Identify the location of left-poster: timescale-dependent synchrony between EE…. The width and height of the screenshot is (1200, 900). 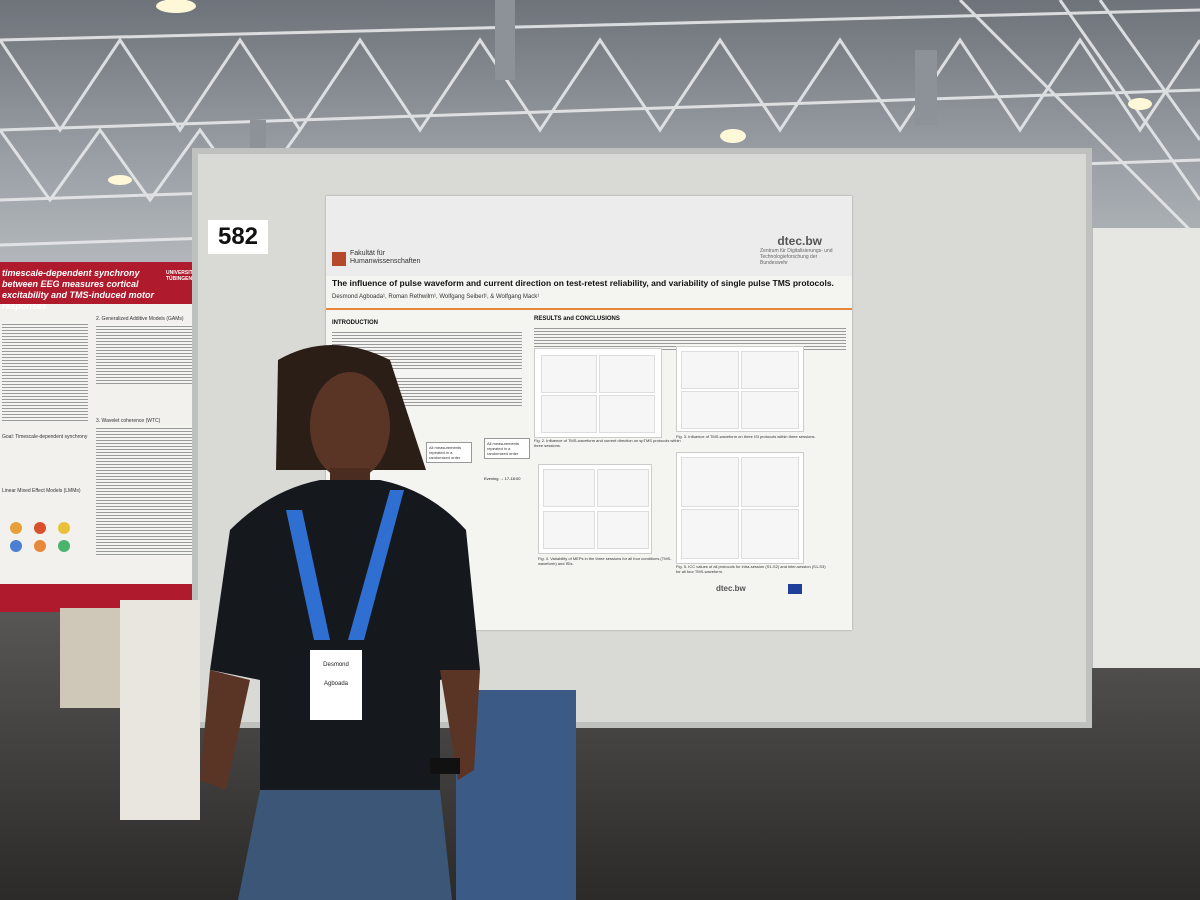
(100, 437).